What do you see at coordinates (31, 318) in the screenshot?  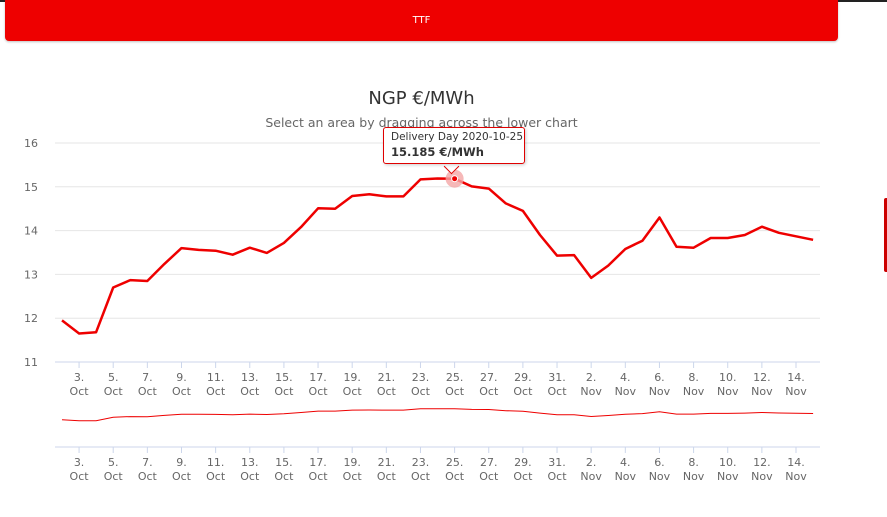 I see `y-tick-label: 12` at bounding box center [31, 318].